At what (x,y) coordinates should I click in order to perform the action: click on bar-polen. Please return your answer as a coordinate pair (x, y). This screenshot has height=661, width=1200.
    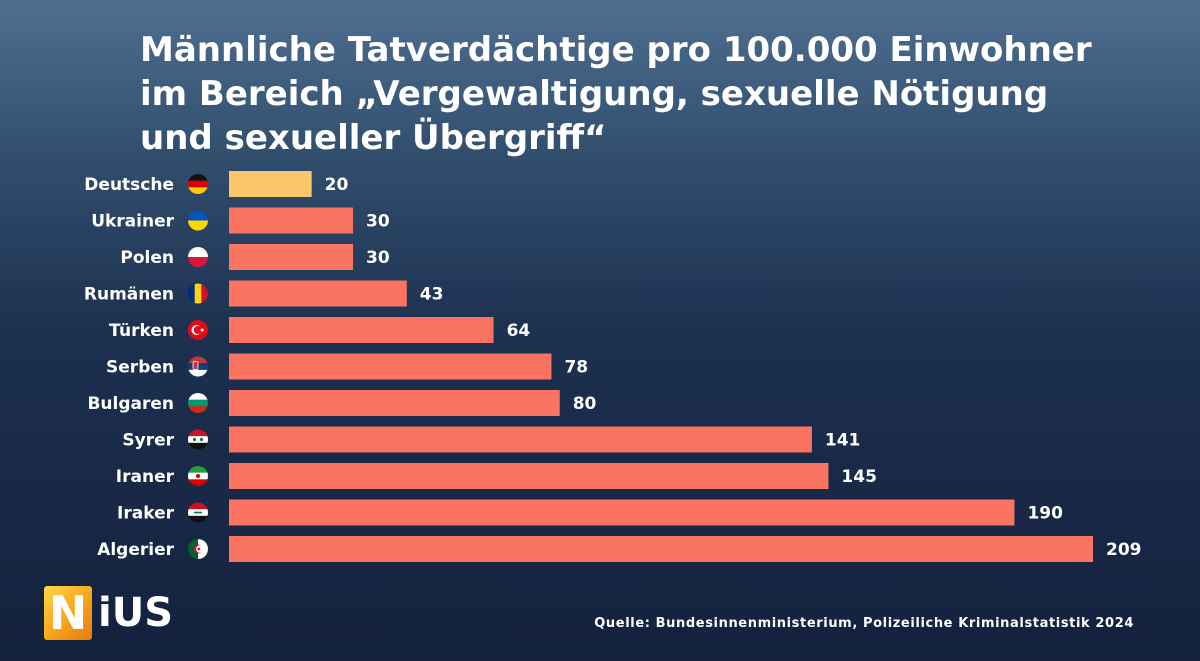
    Looking at the image, I should click on (291, 257).